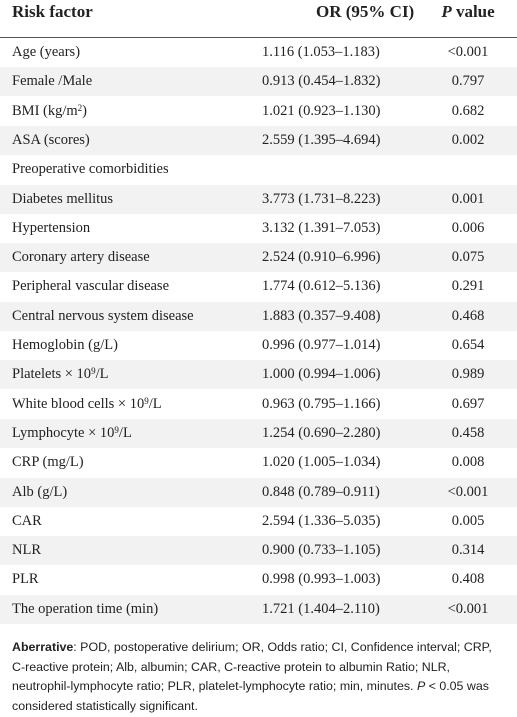 This screenshot has height=717, width=517. What do you see at coordinates (321, 403) in the screenshot?
I see `or-ci-cell: 0.963 (0.795–1.166)` at bounding box center [321, 403].